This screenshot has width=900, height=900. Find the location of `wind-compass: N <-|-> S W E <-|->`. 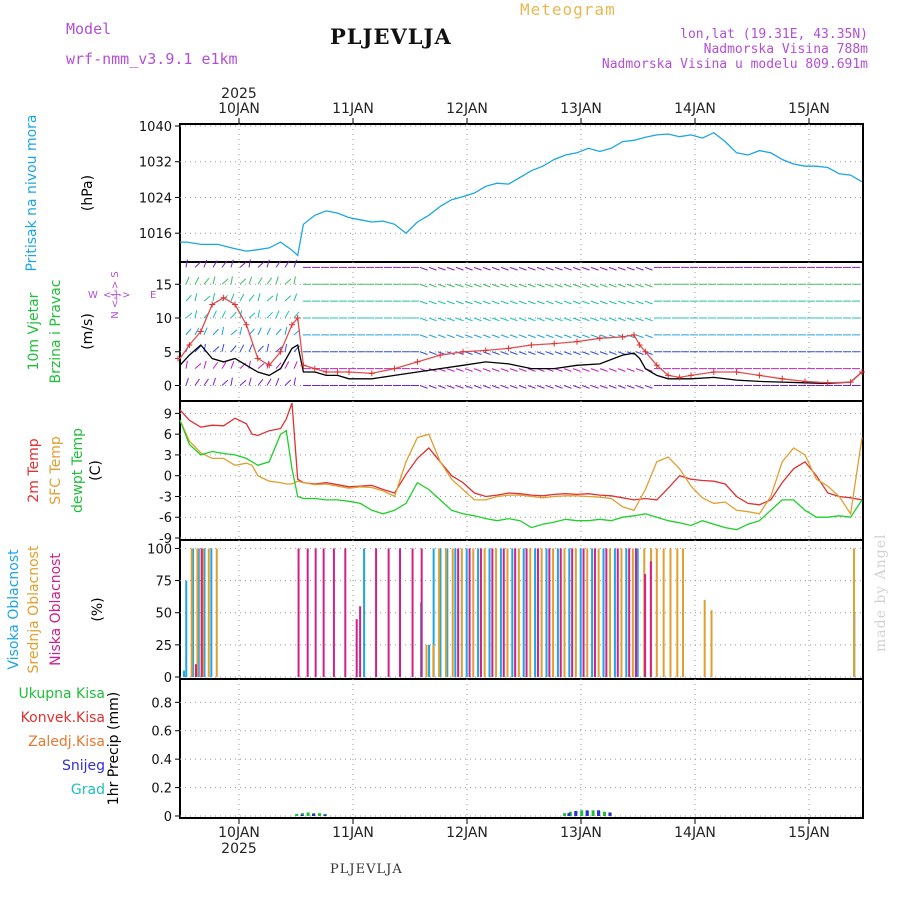

wind-compass: N <-|-> S W E <-|-> is located at coordinates (122, 295).